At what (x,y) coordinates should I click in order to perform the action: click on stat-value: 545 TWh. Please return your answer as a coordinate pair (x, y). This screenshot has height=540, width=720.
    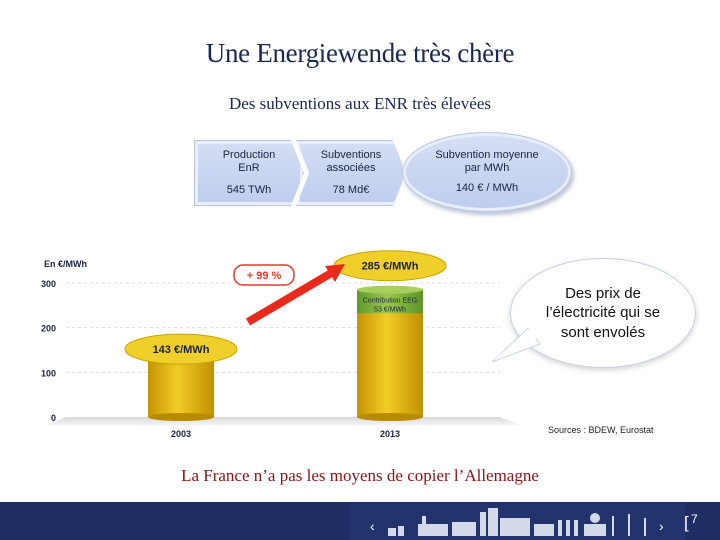
    Looking at the image, I should click on (249, 190).